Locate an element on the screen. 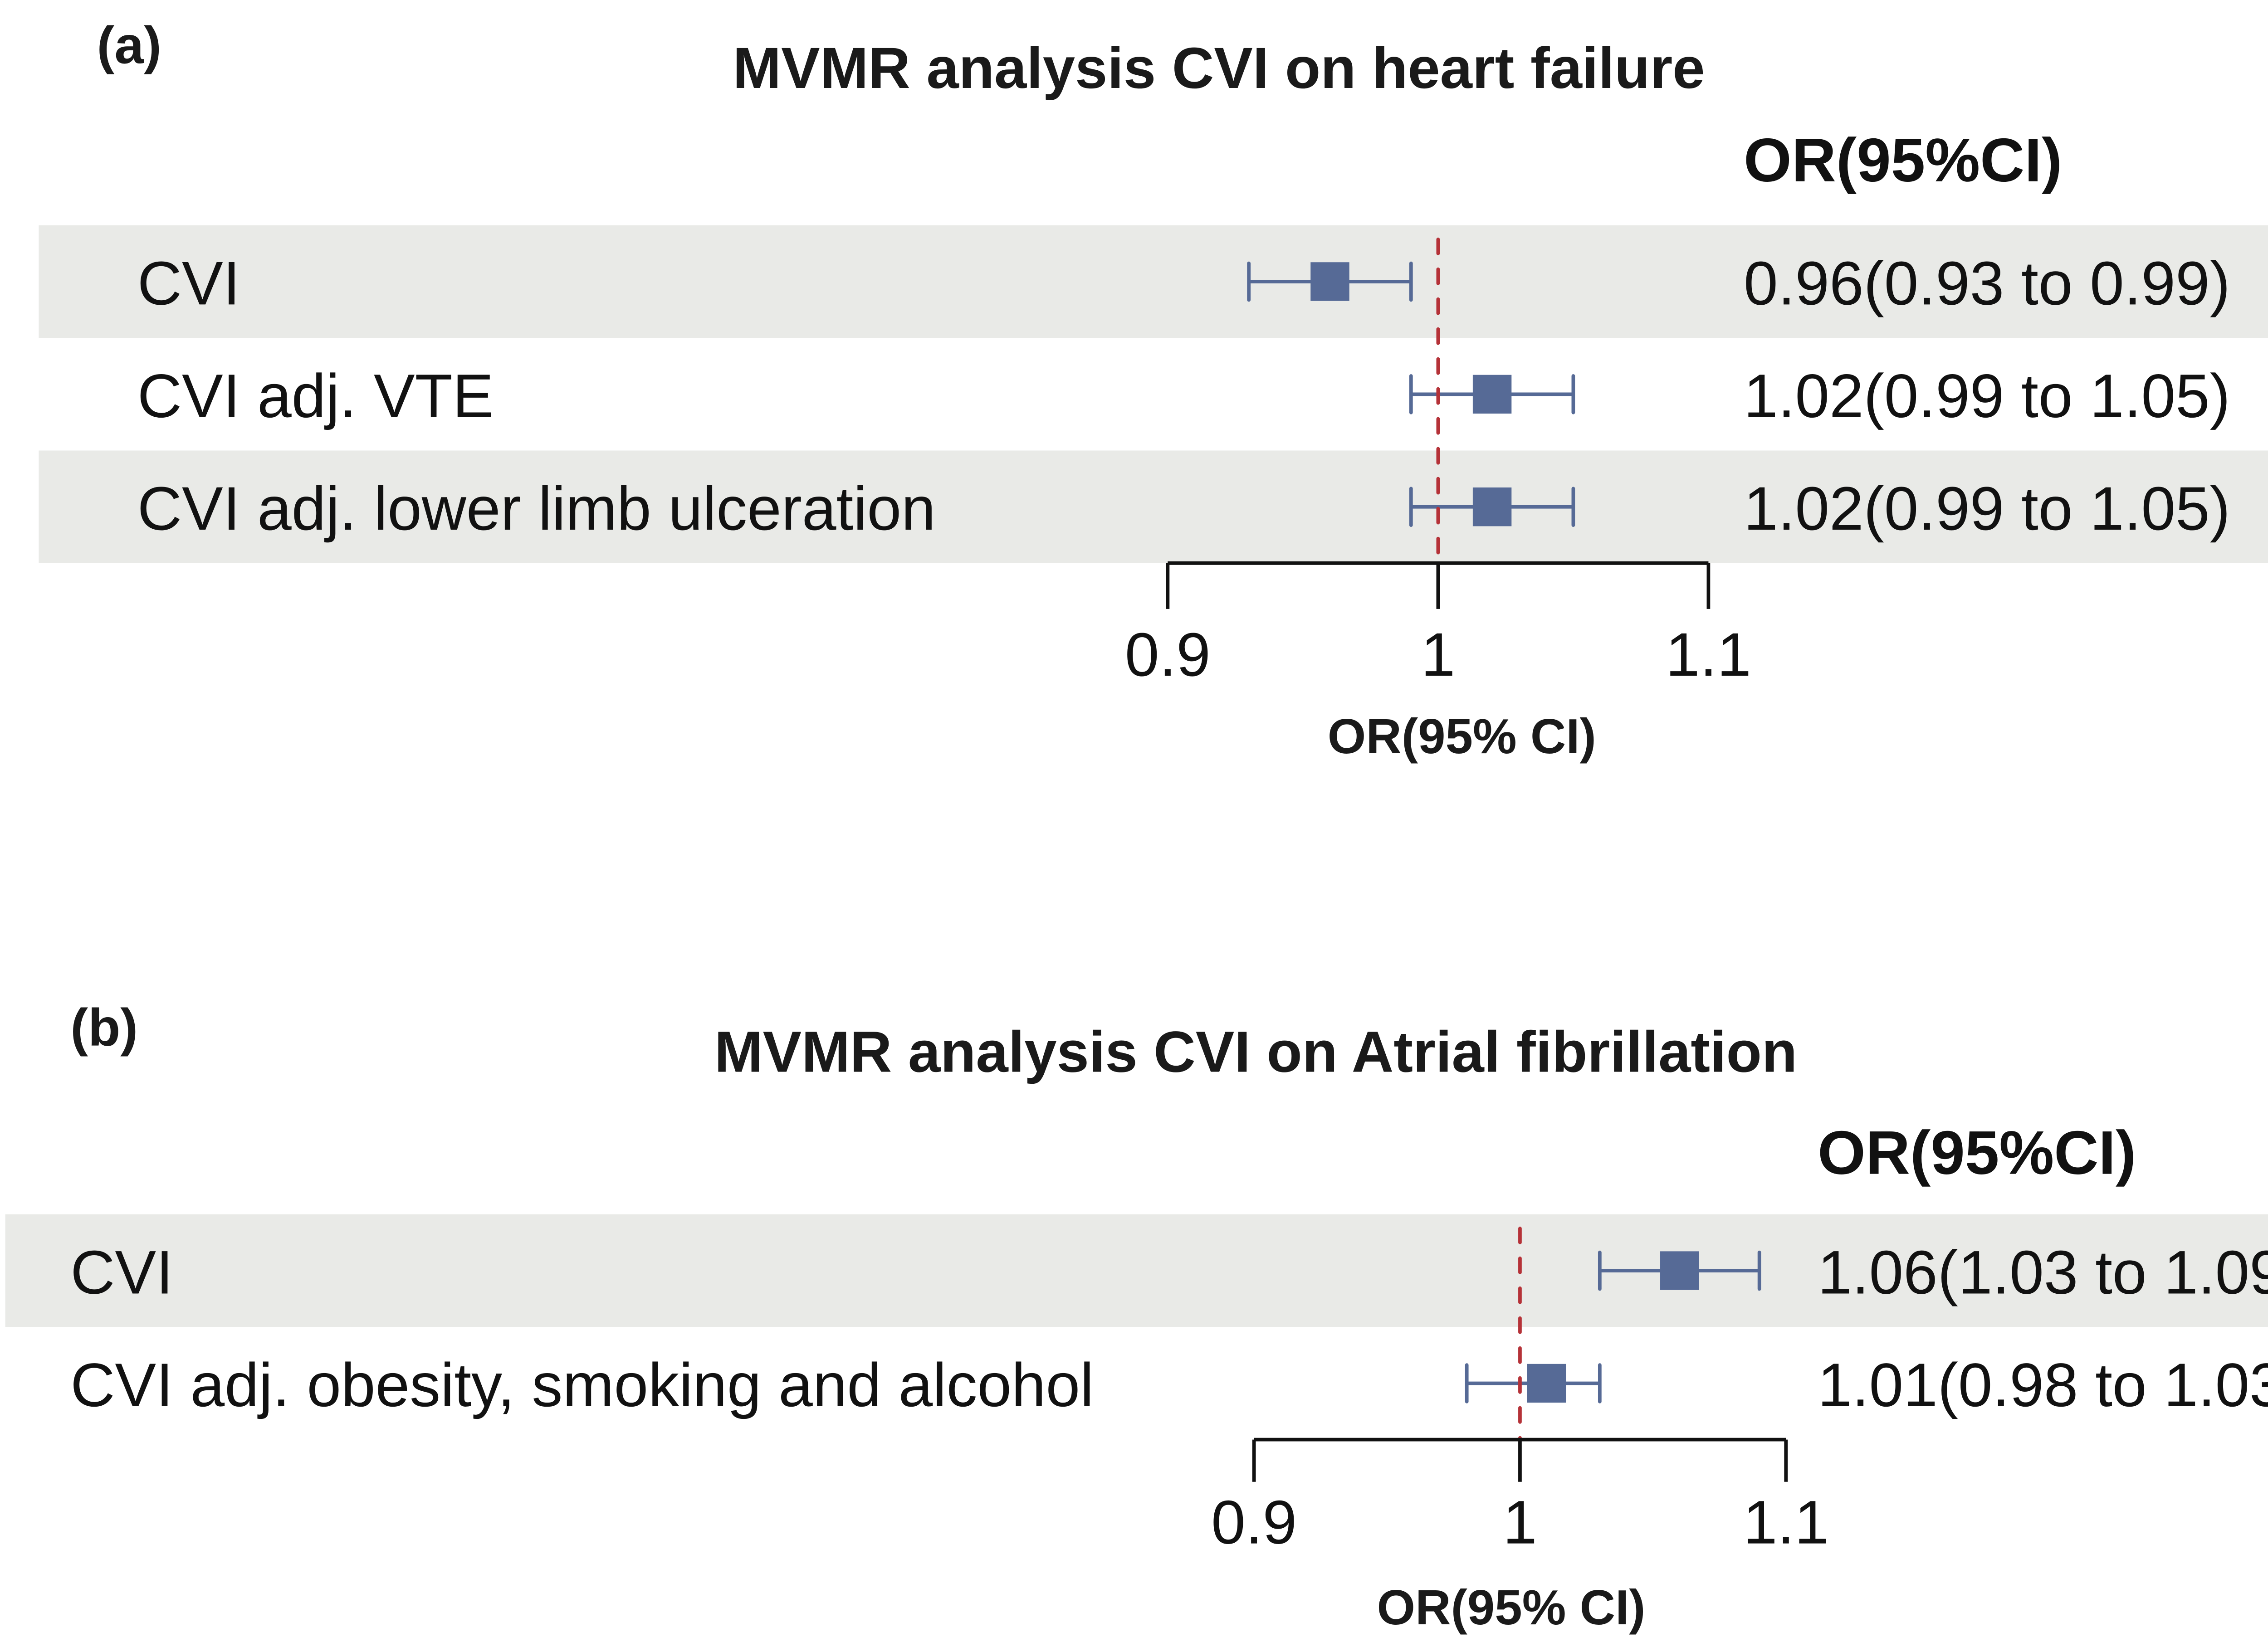 The image size is (2268, 1642). row-label: CVI adj. obesity, smoking and alcohol is located at coordinates (582, 1384).